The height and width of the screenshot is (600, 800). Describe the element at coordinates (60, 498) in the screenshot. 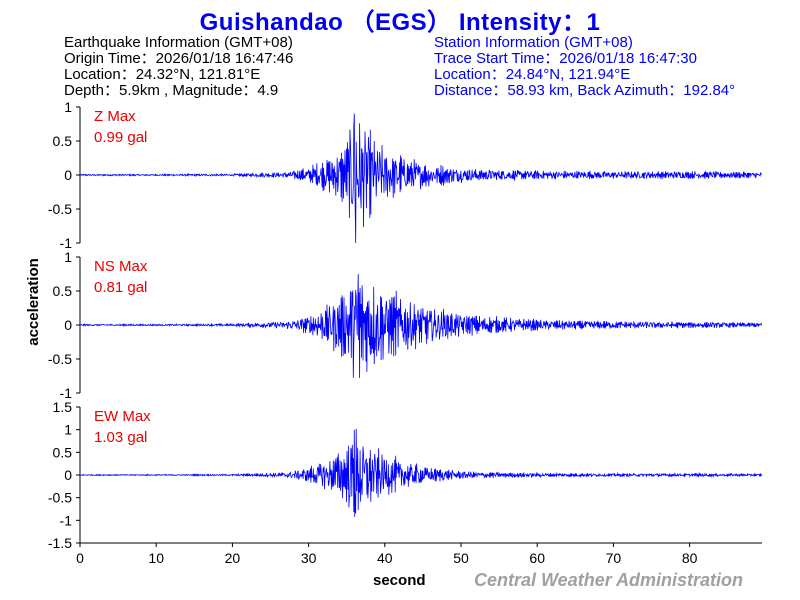

I see `panel-ew-y-tick-label: -0.5` at that location.